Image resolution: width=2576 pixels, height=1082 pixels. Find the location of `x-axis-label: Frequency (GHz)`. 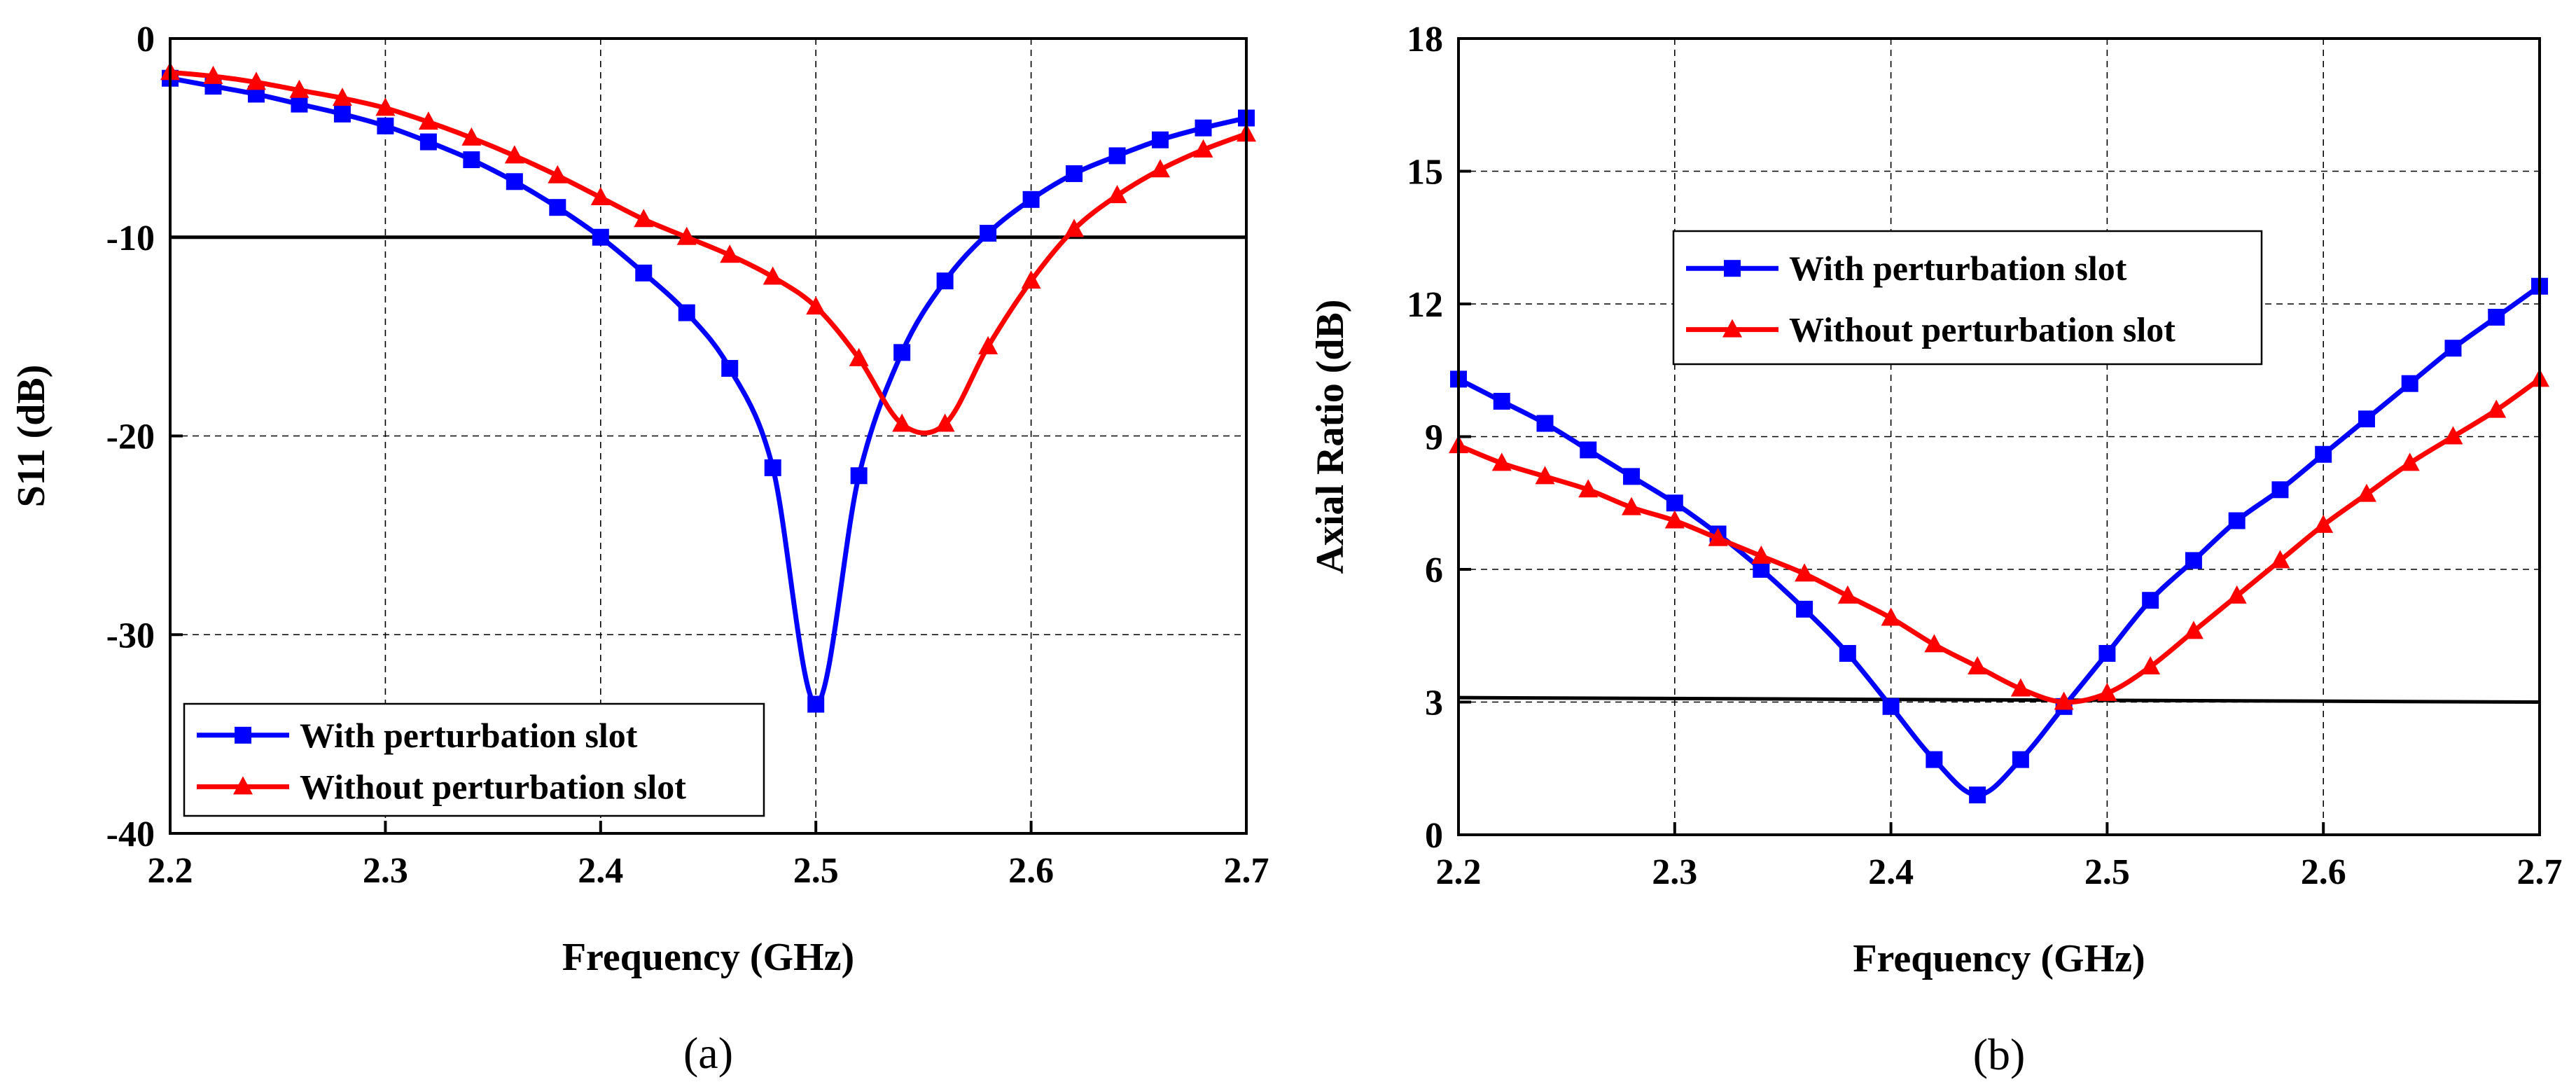

x-axis-label: Frequency (GHz) is located at coordinates (1999, 958).